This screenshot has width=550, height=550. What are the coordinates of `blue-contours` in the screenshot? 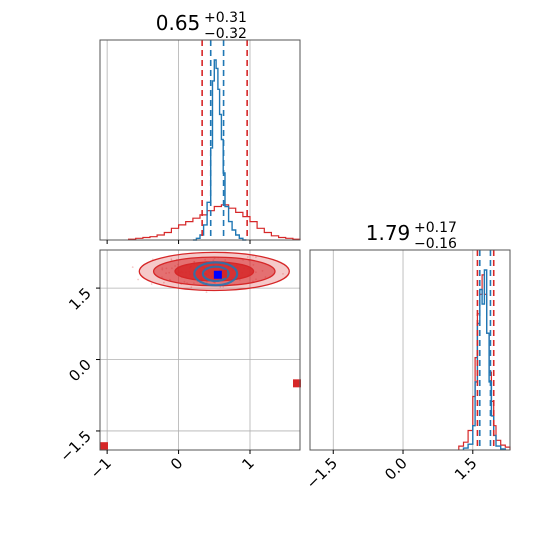 It's located at (216, 274).